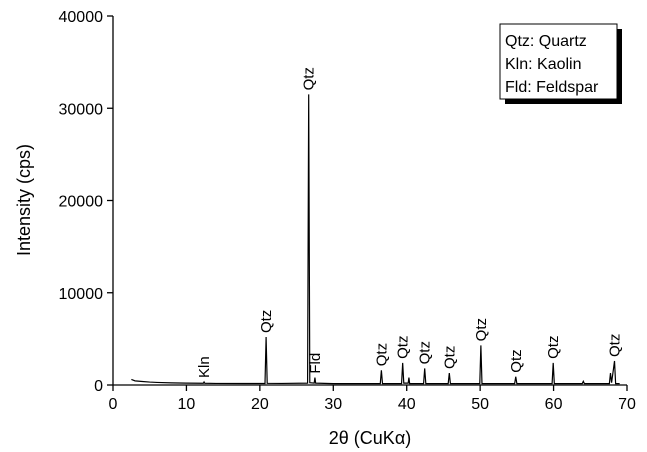 The height and width of the screenshot is (452, 647). I want to click on x-tick-label: 10, so click(187, 404).